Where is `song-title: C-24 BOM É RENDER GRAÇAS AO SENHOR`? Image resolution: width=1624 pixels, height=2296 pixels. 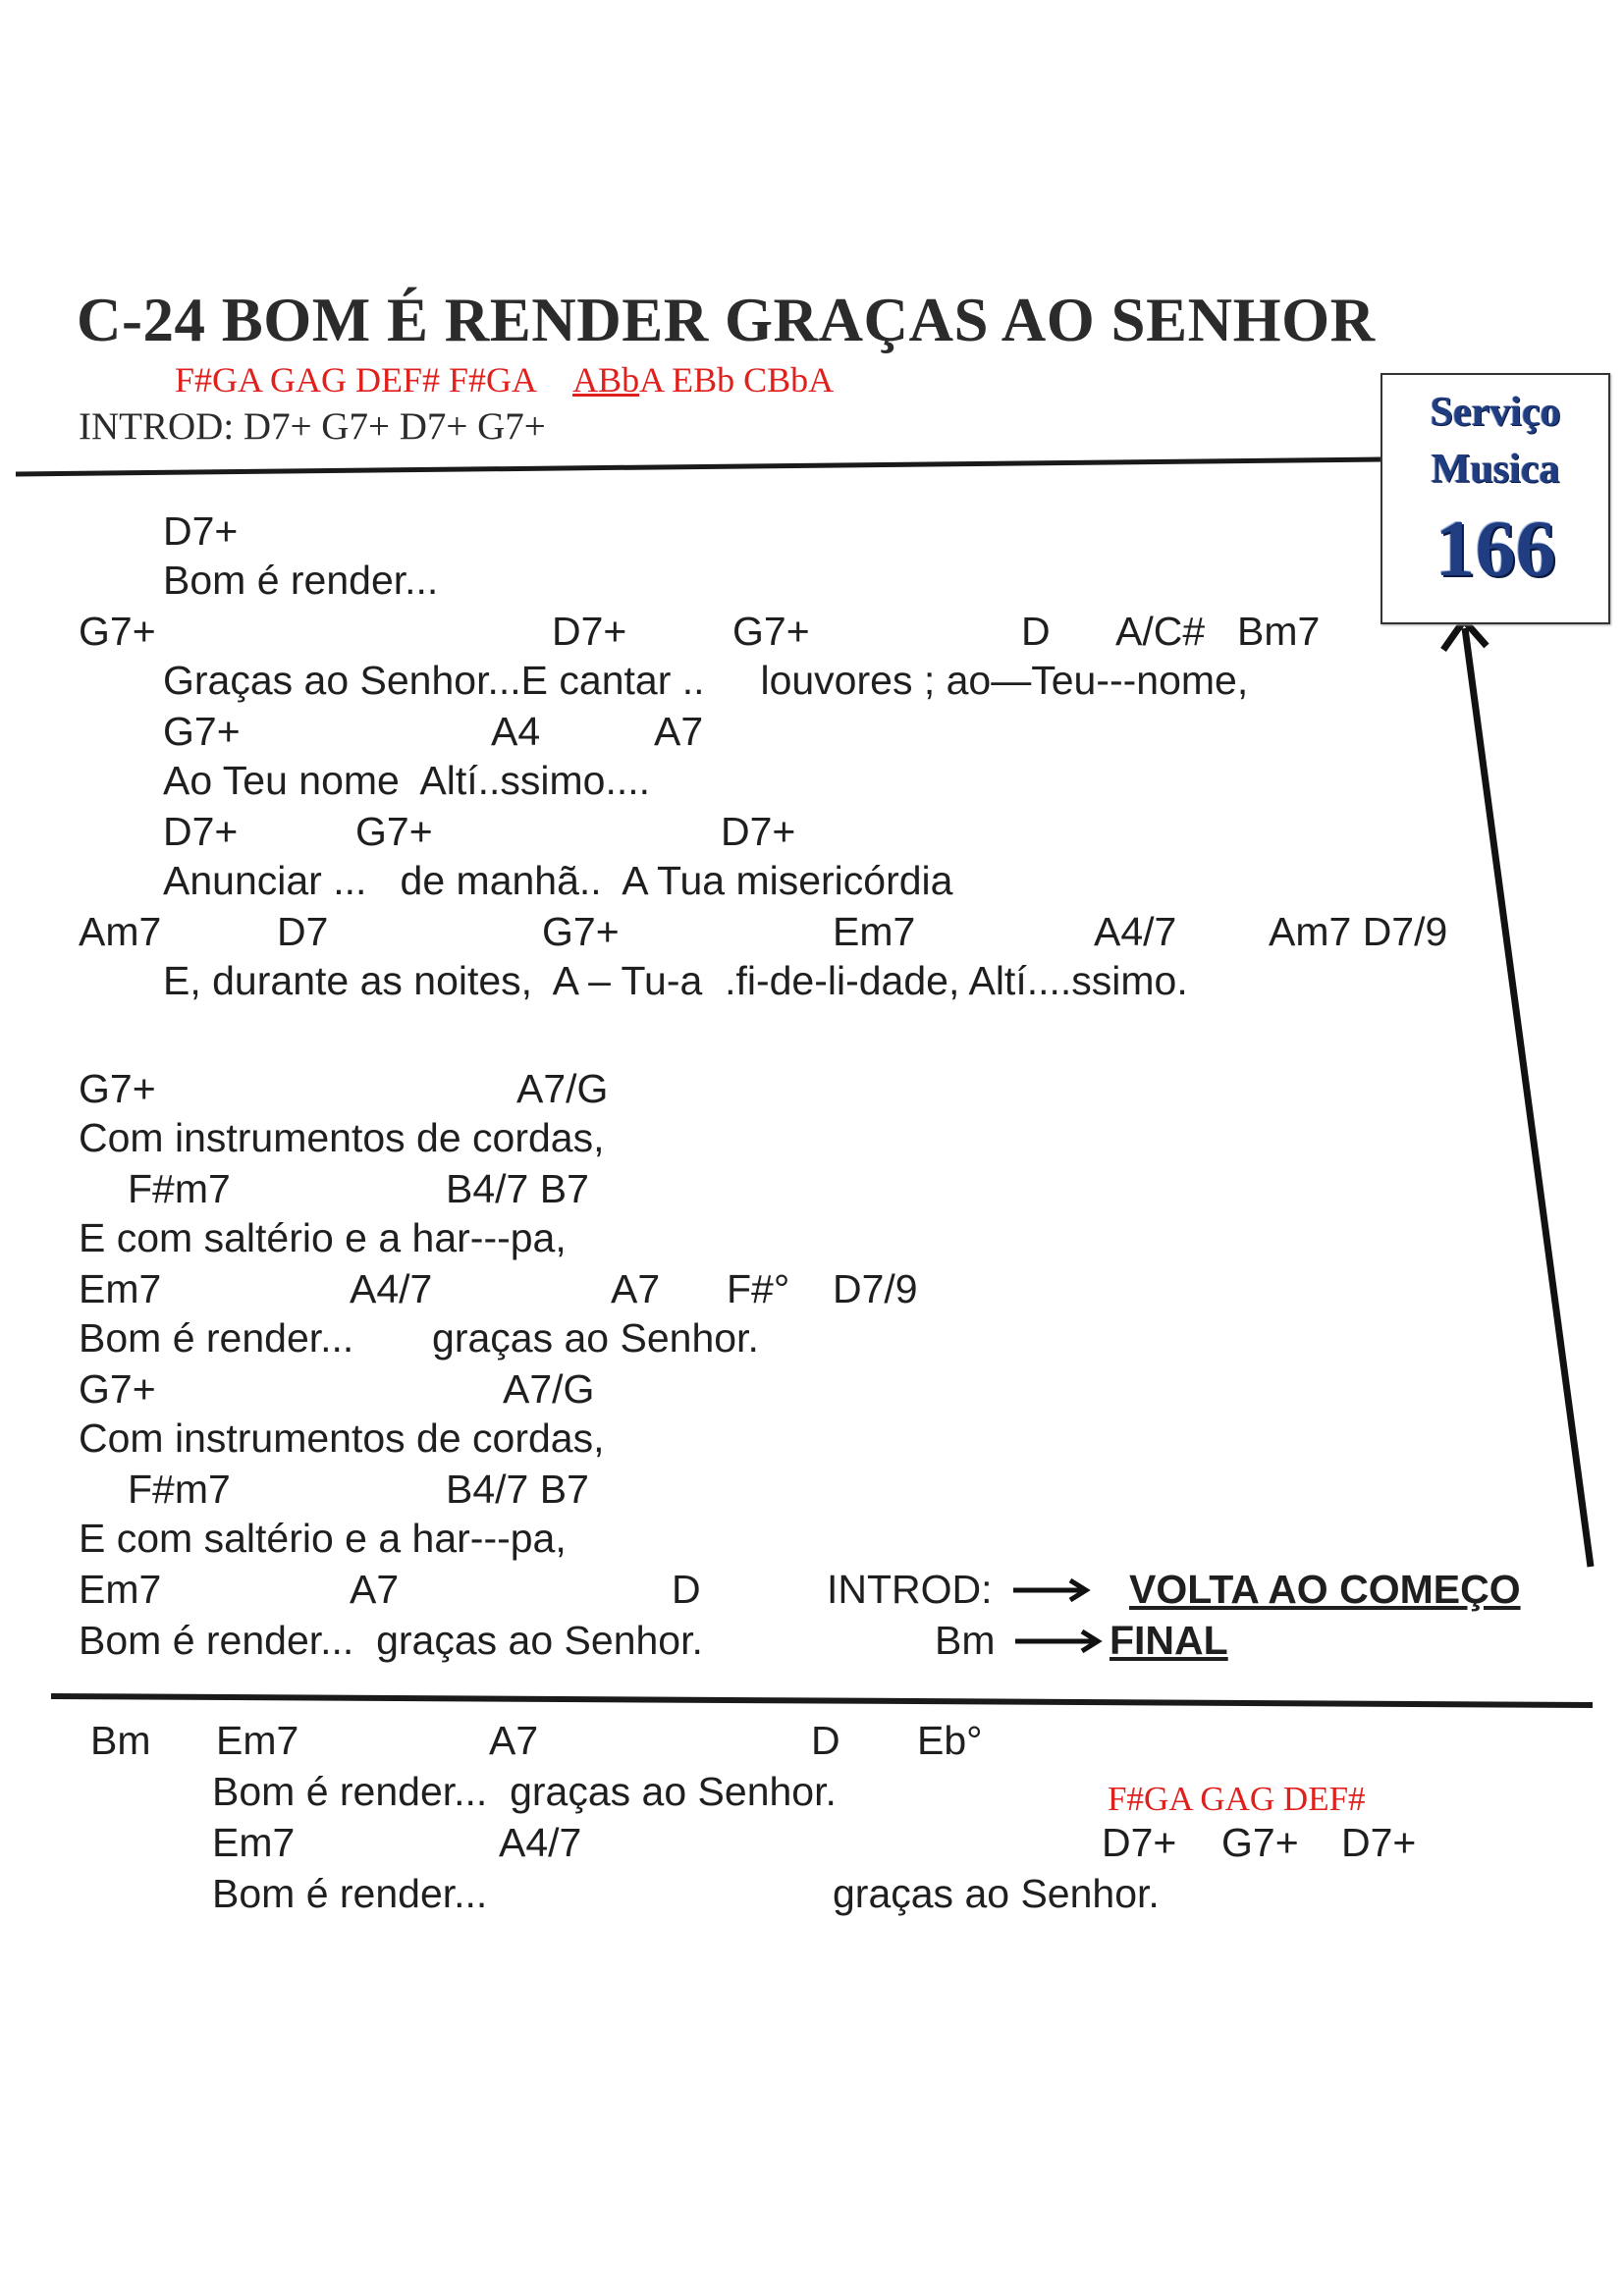 song-title: C-24 BOM É RENDER GRAÇAS AO SENHOR is located at coordinates (726, 320).